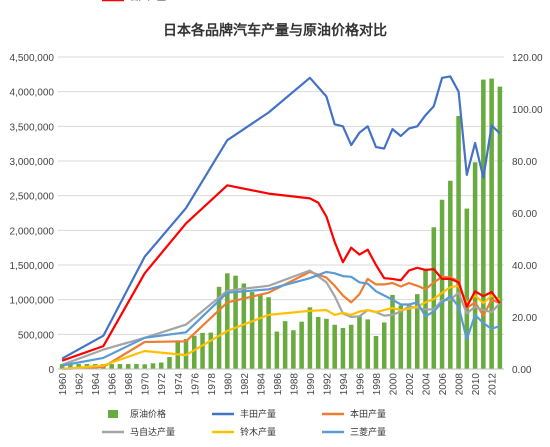 The height and width of the screenshot is (447, 550). What do you see at coordinates (148, 1) in the screenshot?
I see `legend-label: 日产产量` at bounding box center [148, 1].